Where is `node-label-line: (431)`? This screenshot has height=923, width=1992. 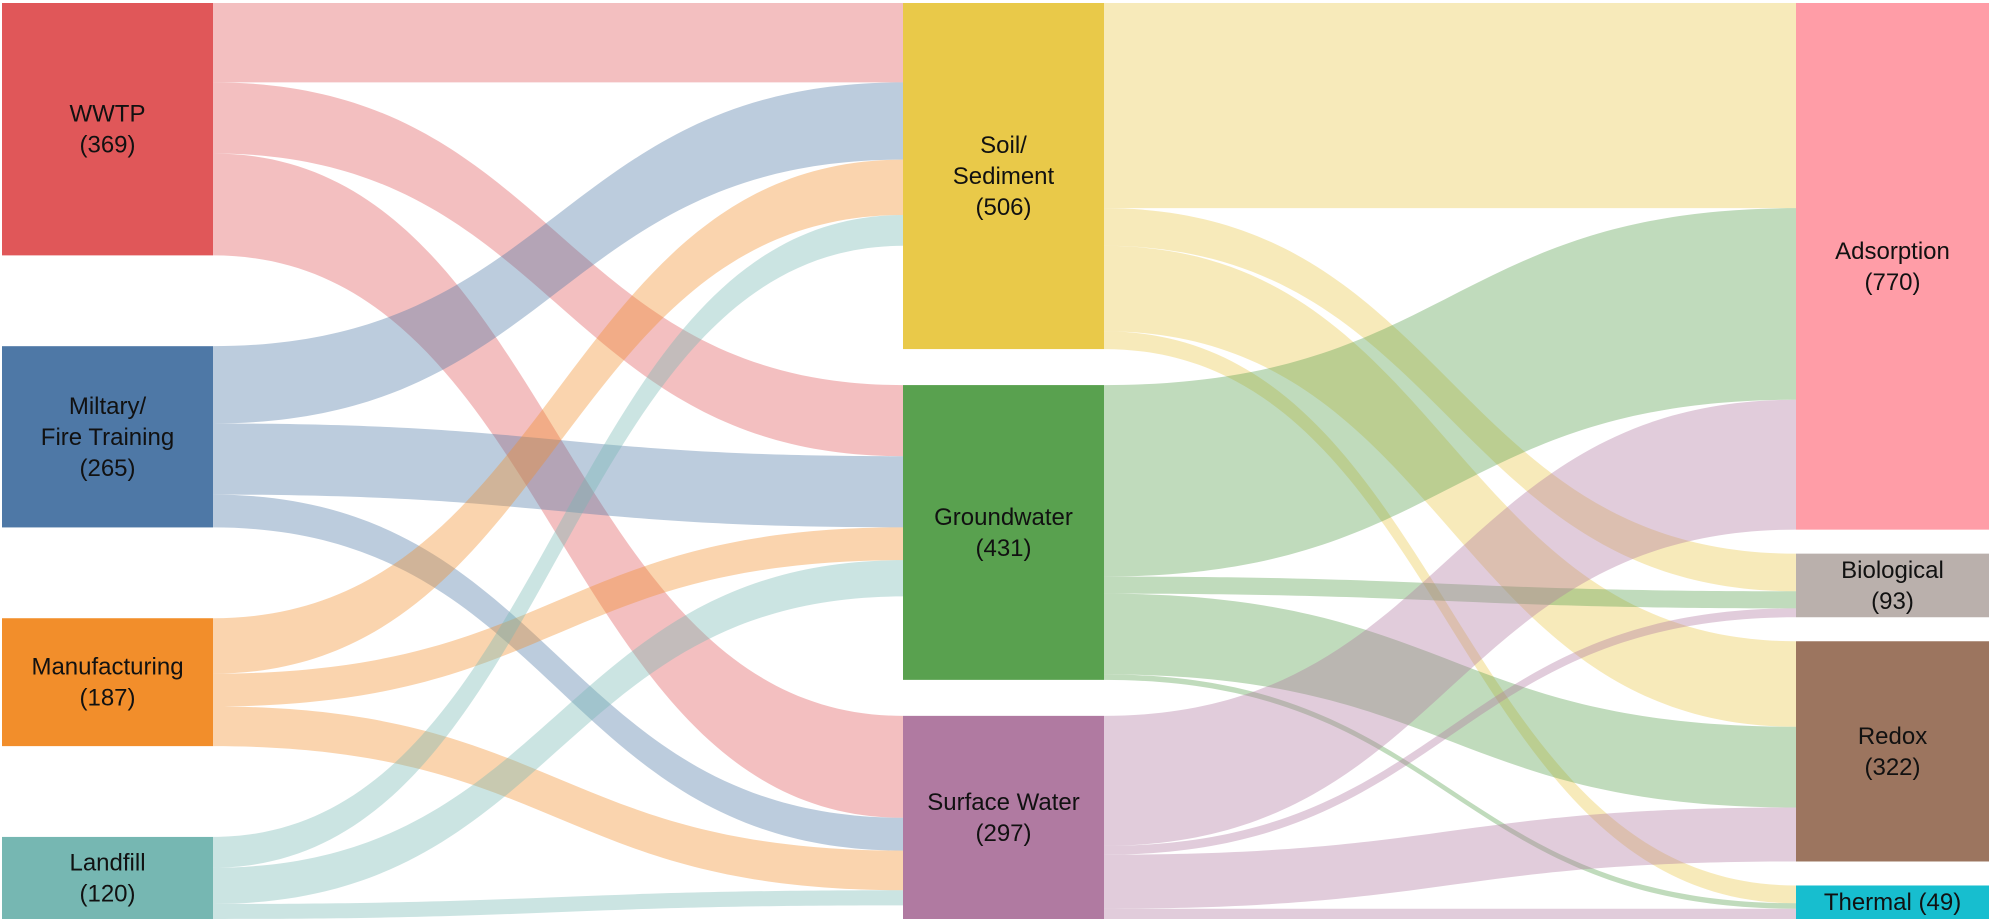 node-label-line: (431) is located at coordinates (1003, 547).